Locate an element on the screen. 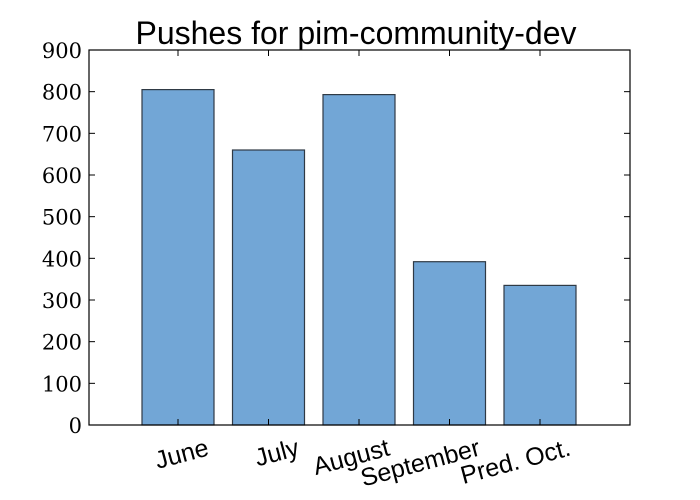  y-tick-label: 700 is located at coordinates (62, 134).